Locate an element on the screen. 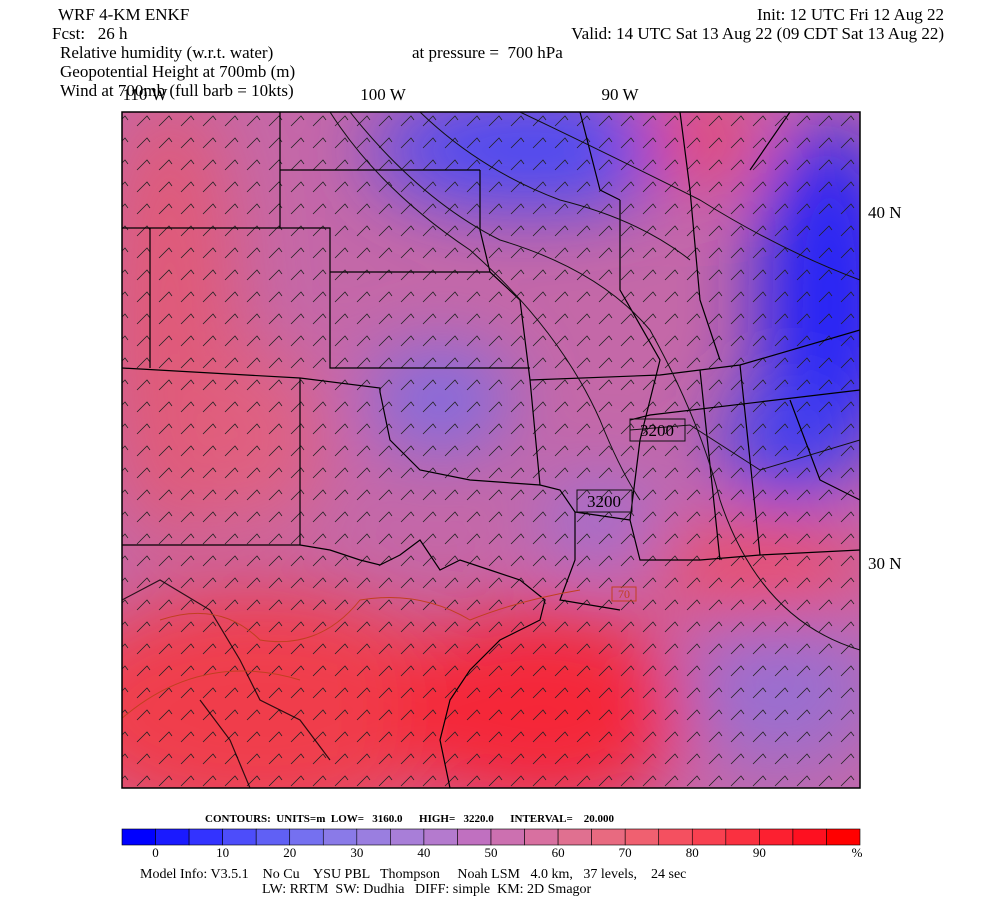 The height and width of the screenshot is (900, 1000). longitude: 110 W is located at coordinates (146, 94).